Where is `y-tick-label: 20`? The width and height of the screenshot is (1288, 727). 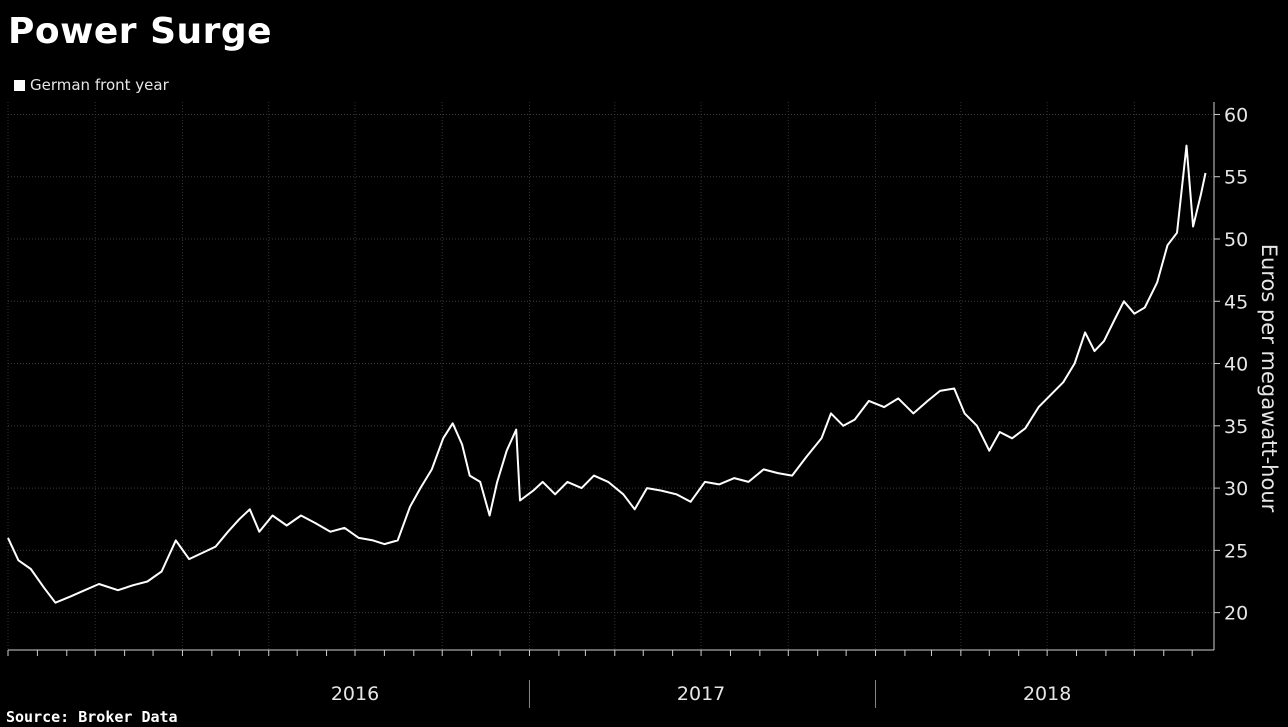
y-tick-label: 20 is located at coordinates (1236, 614).